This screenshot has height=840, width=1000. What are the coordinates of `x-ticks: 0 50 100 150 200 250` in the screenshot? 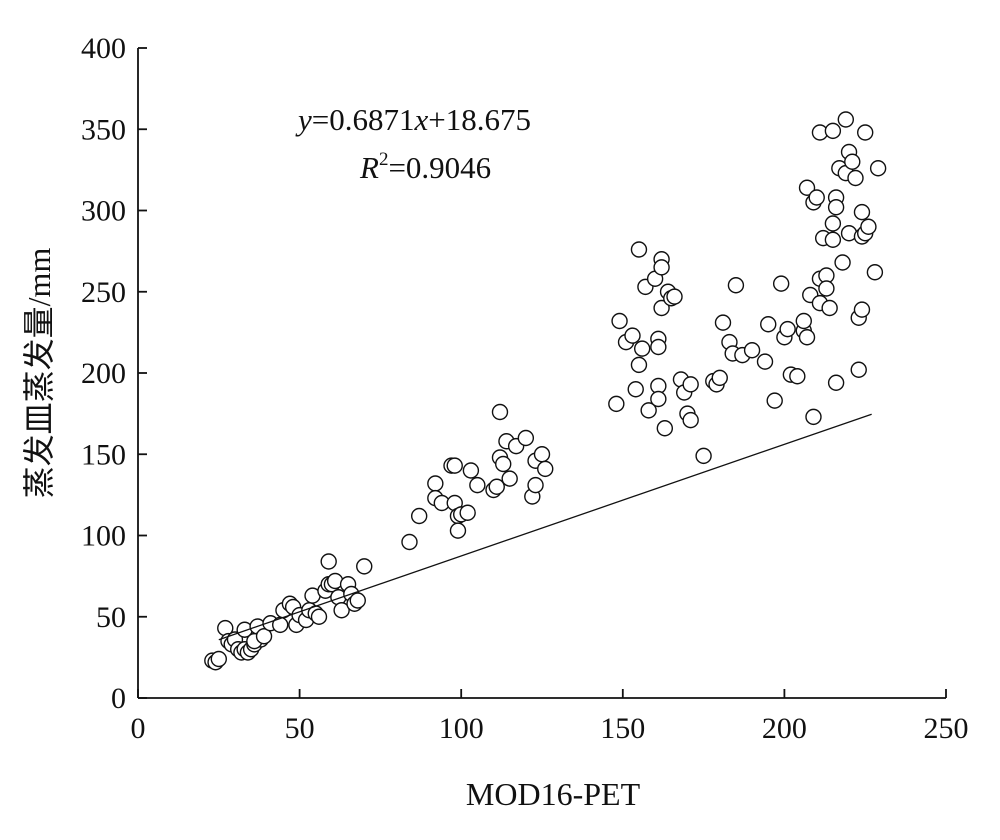 It's located at (550, 717).